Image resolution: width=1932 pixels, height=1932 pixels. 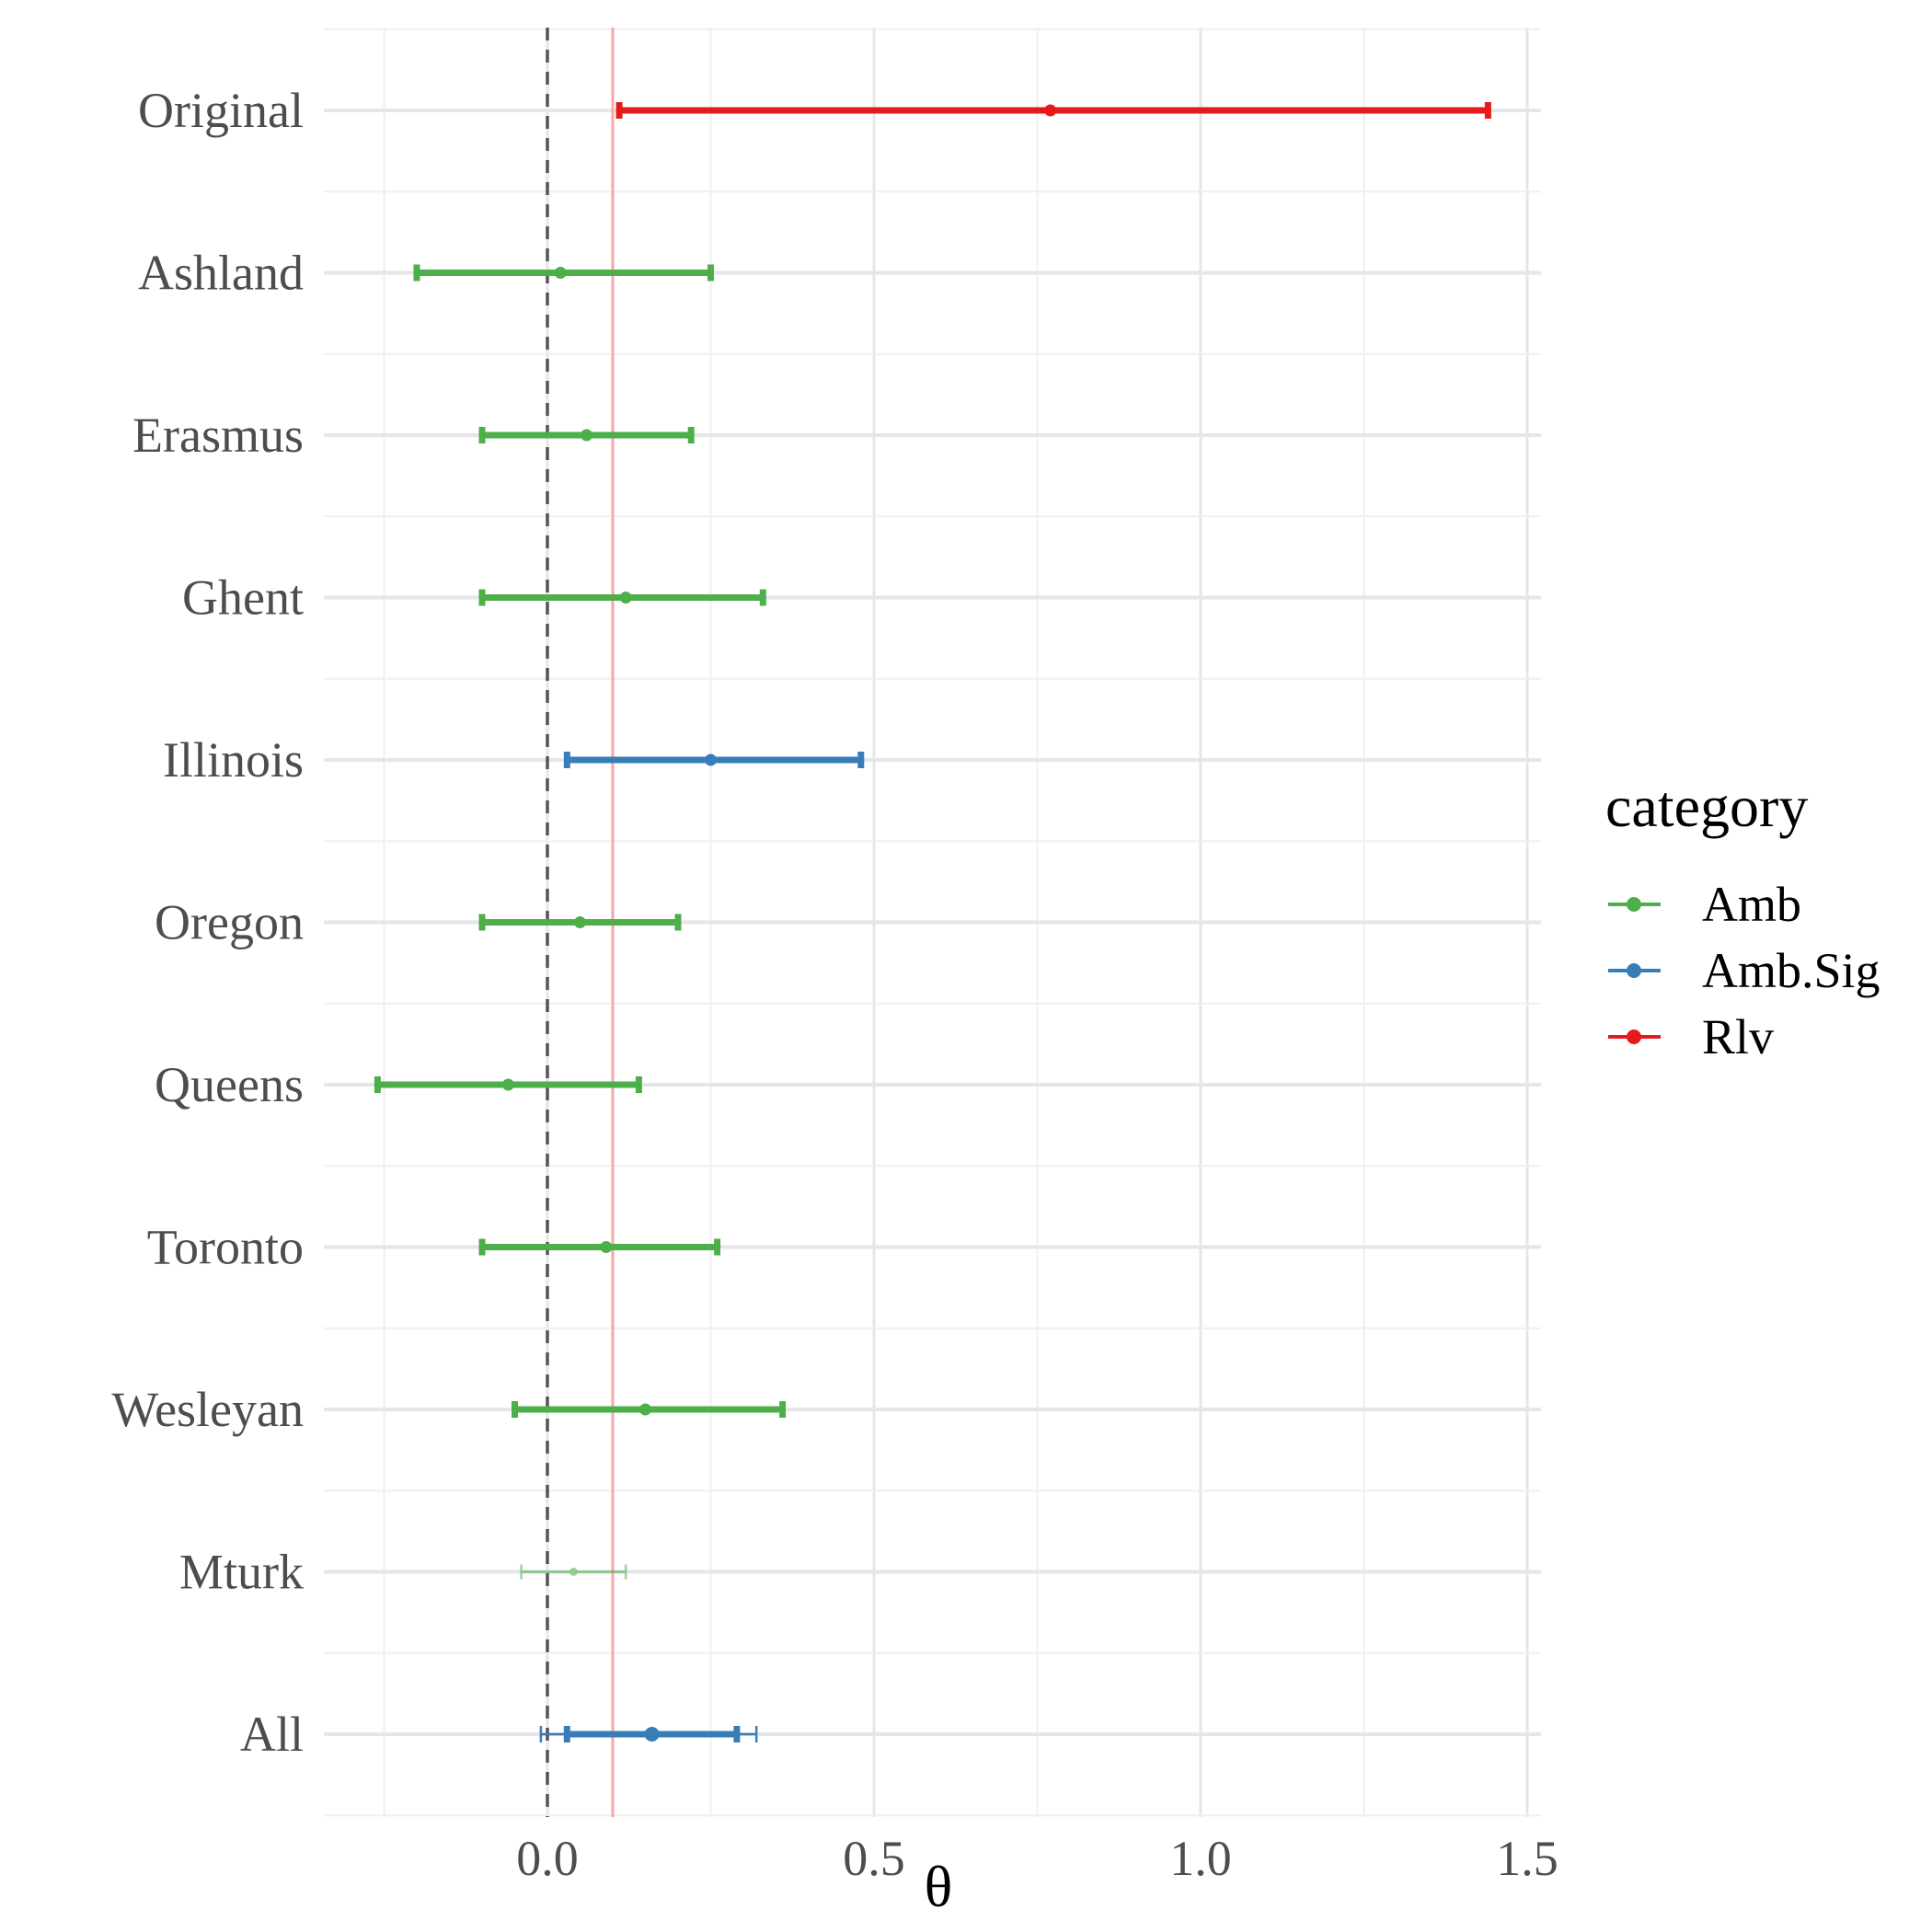 I want to click on y-tick-label: Oregon, so click(x=229, y=922).